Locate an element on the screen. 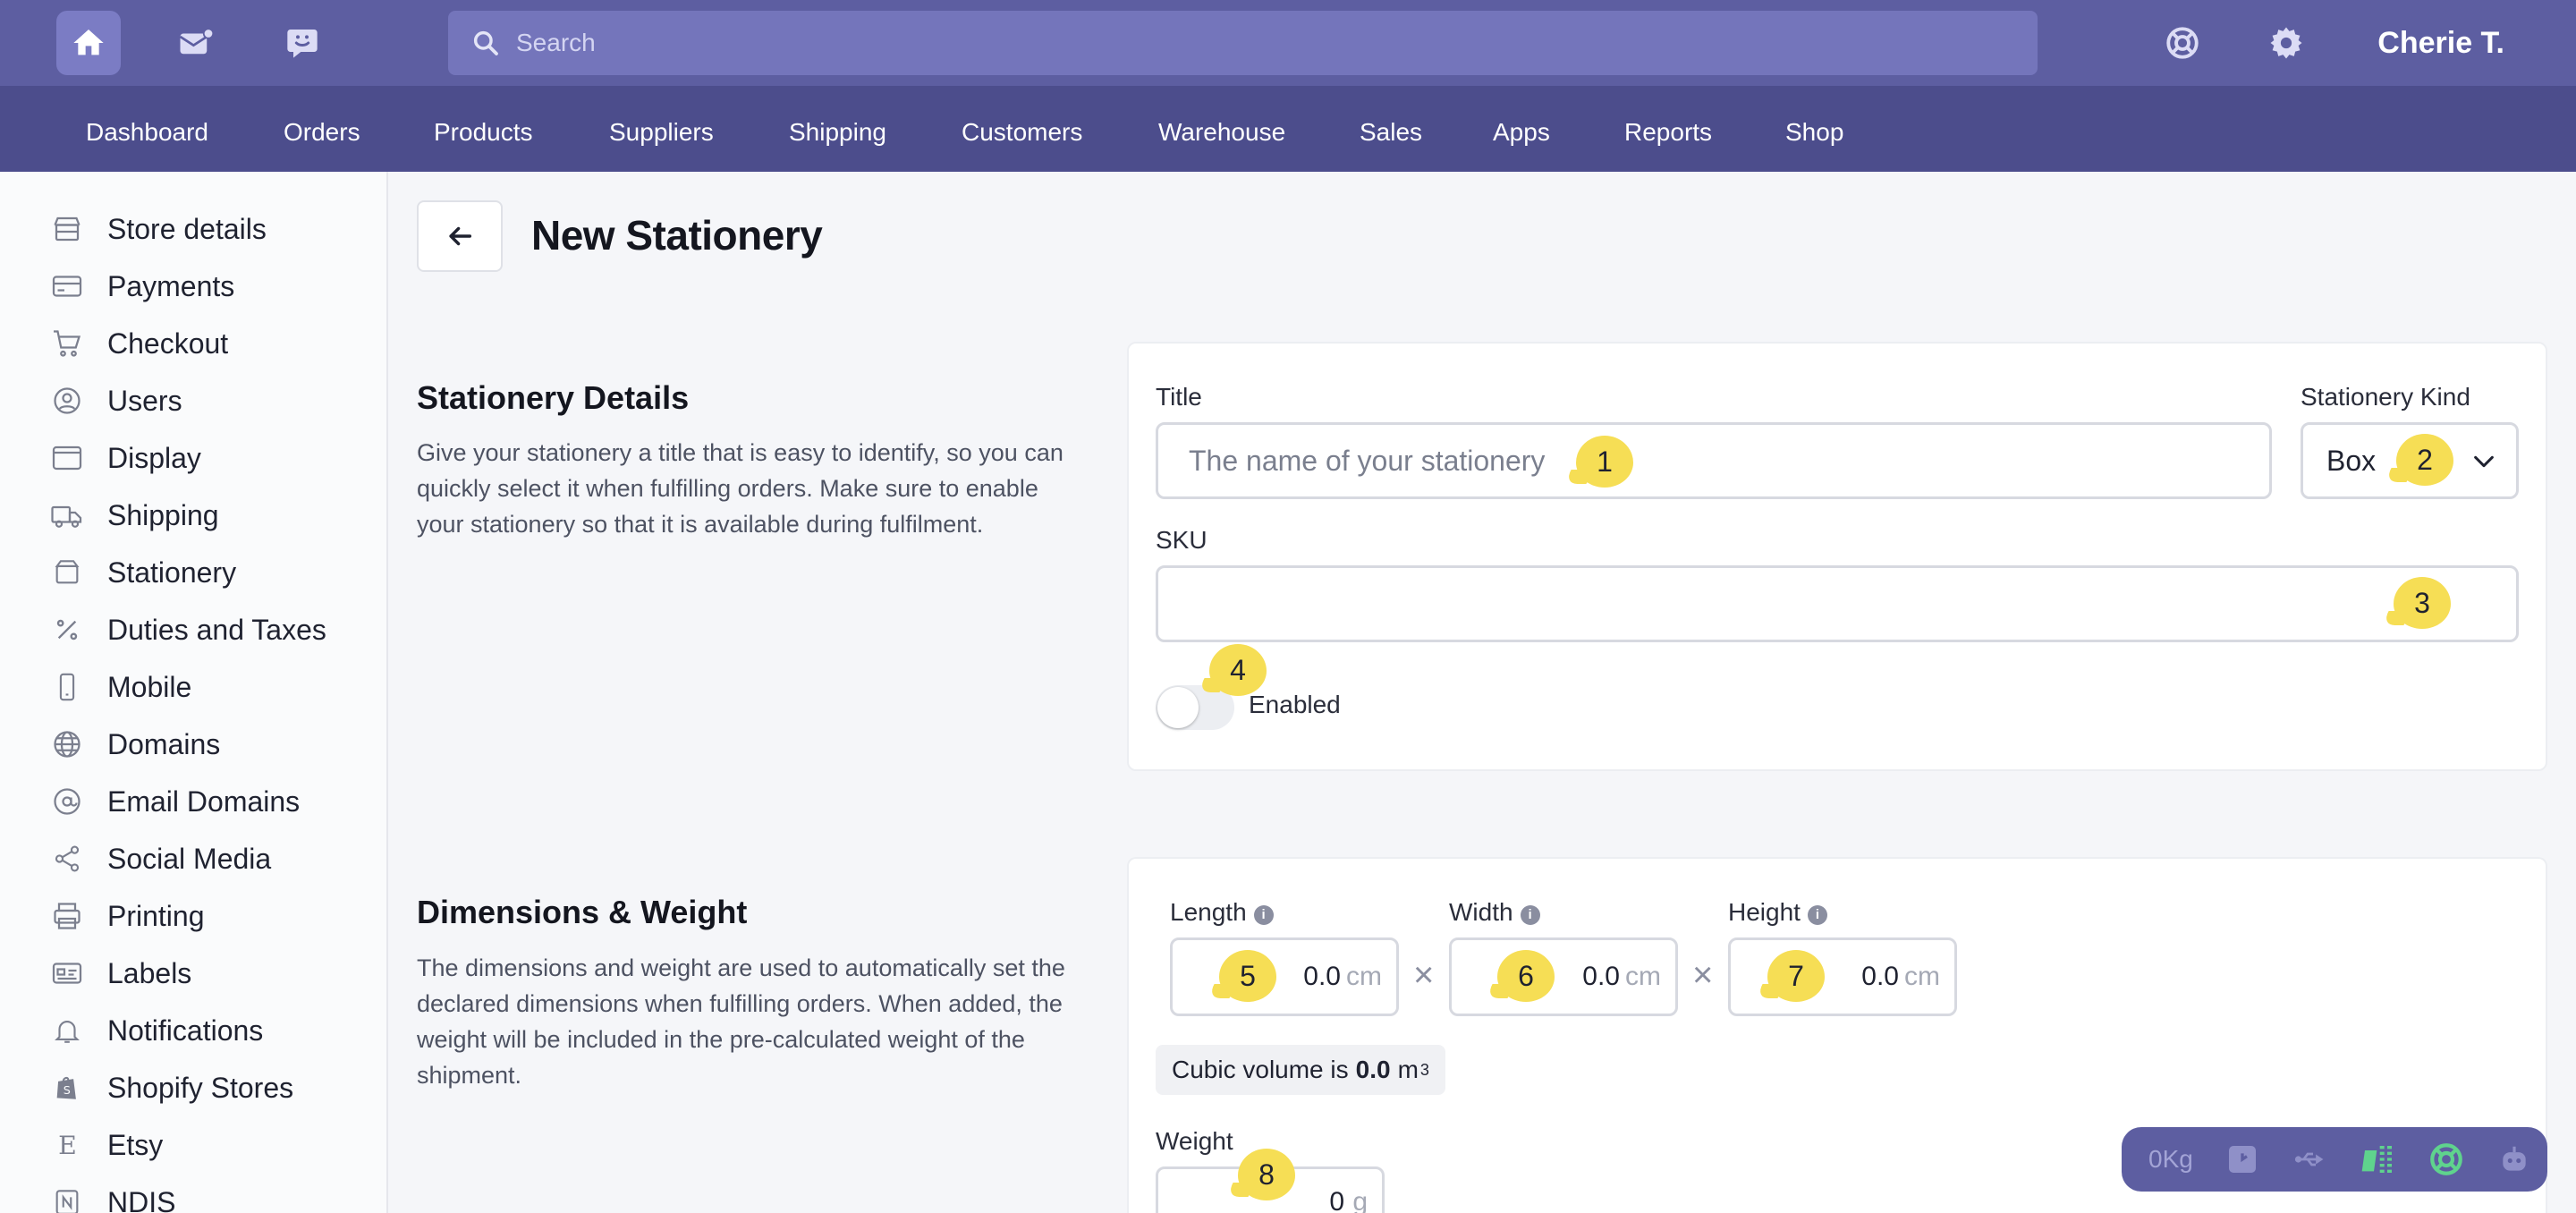  sidebar-item-email-domains: Email Domains is located at coordinates (175, 801).